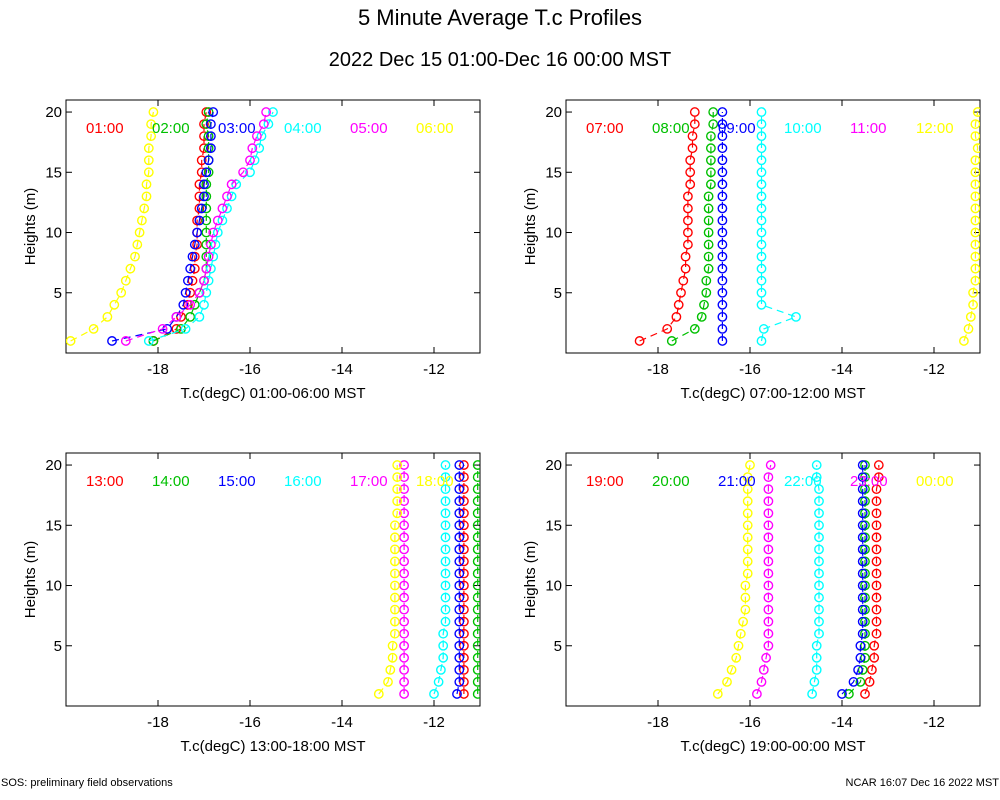 The image size is (1000, 800). What do you see at coordinates (737, 481) in the screenshot?
I see `legend-entry-2100: 21:00` at bounding box center [737, 481].